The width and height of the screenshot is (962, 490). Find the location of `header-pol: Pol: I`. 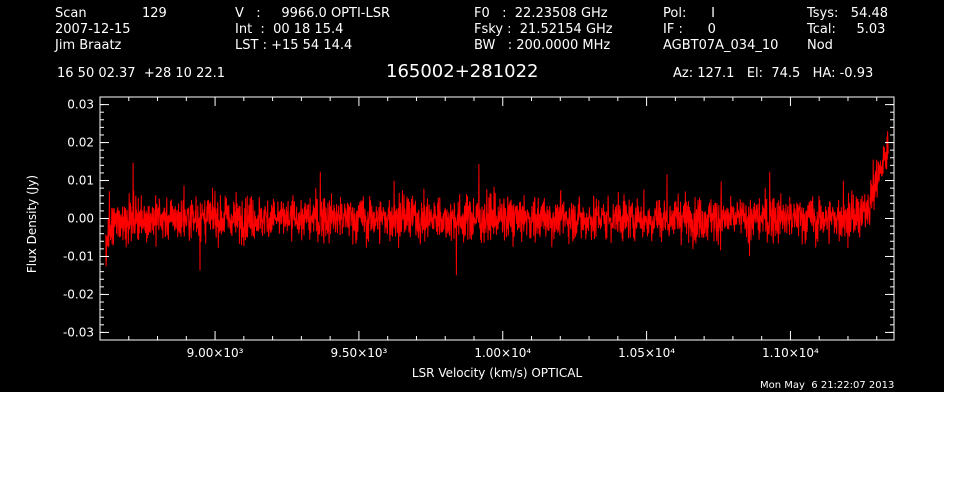

header-pol: Pol: I is located at coordinates (689, 13).